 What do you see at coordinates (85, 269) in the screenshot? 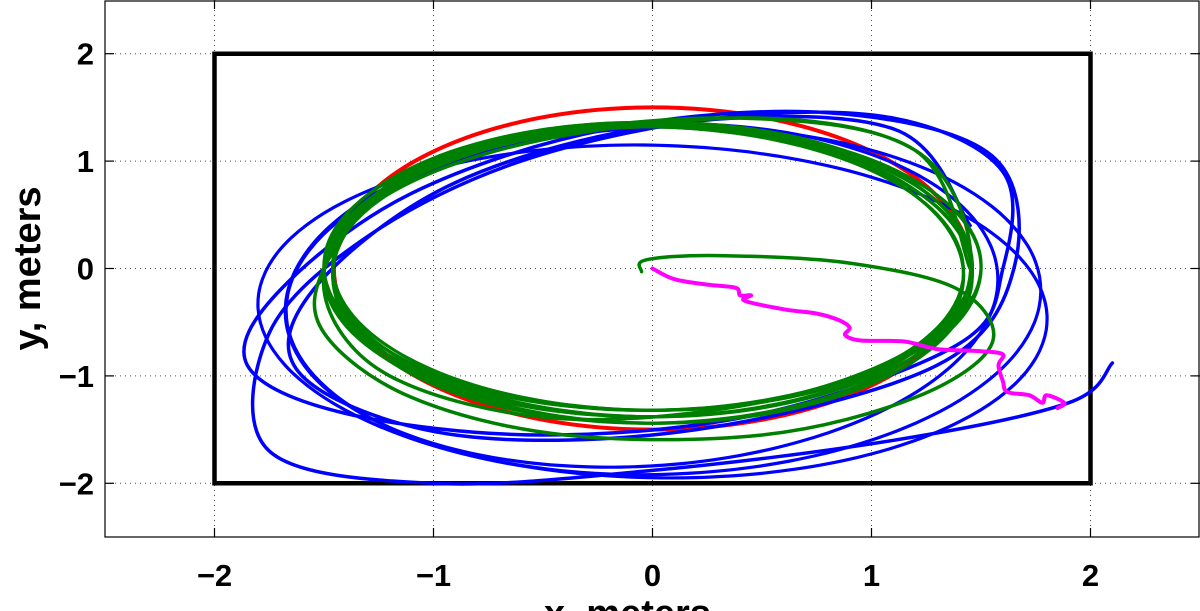
I see `y-tick-label: 0` at bounding box center [85, 269].